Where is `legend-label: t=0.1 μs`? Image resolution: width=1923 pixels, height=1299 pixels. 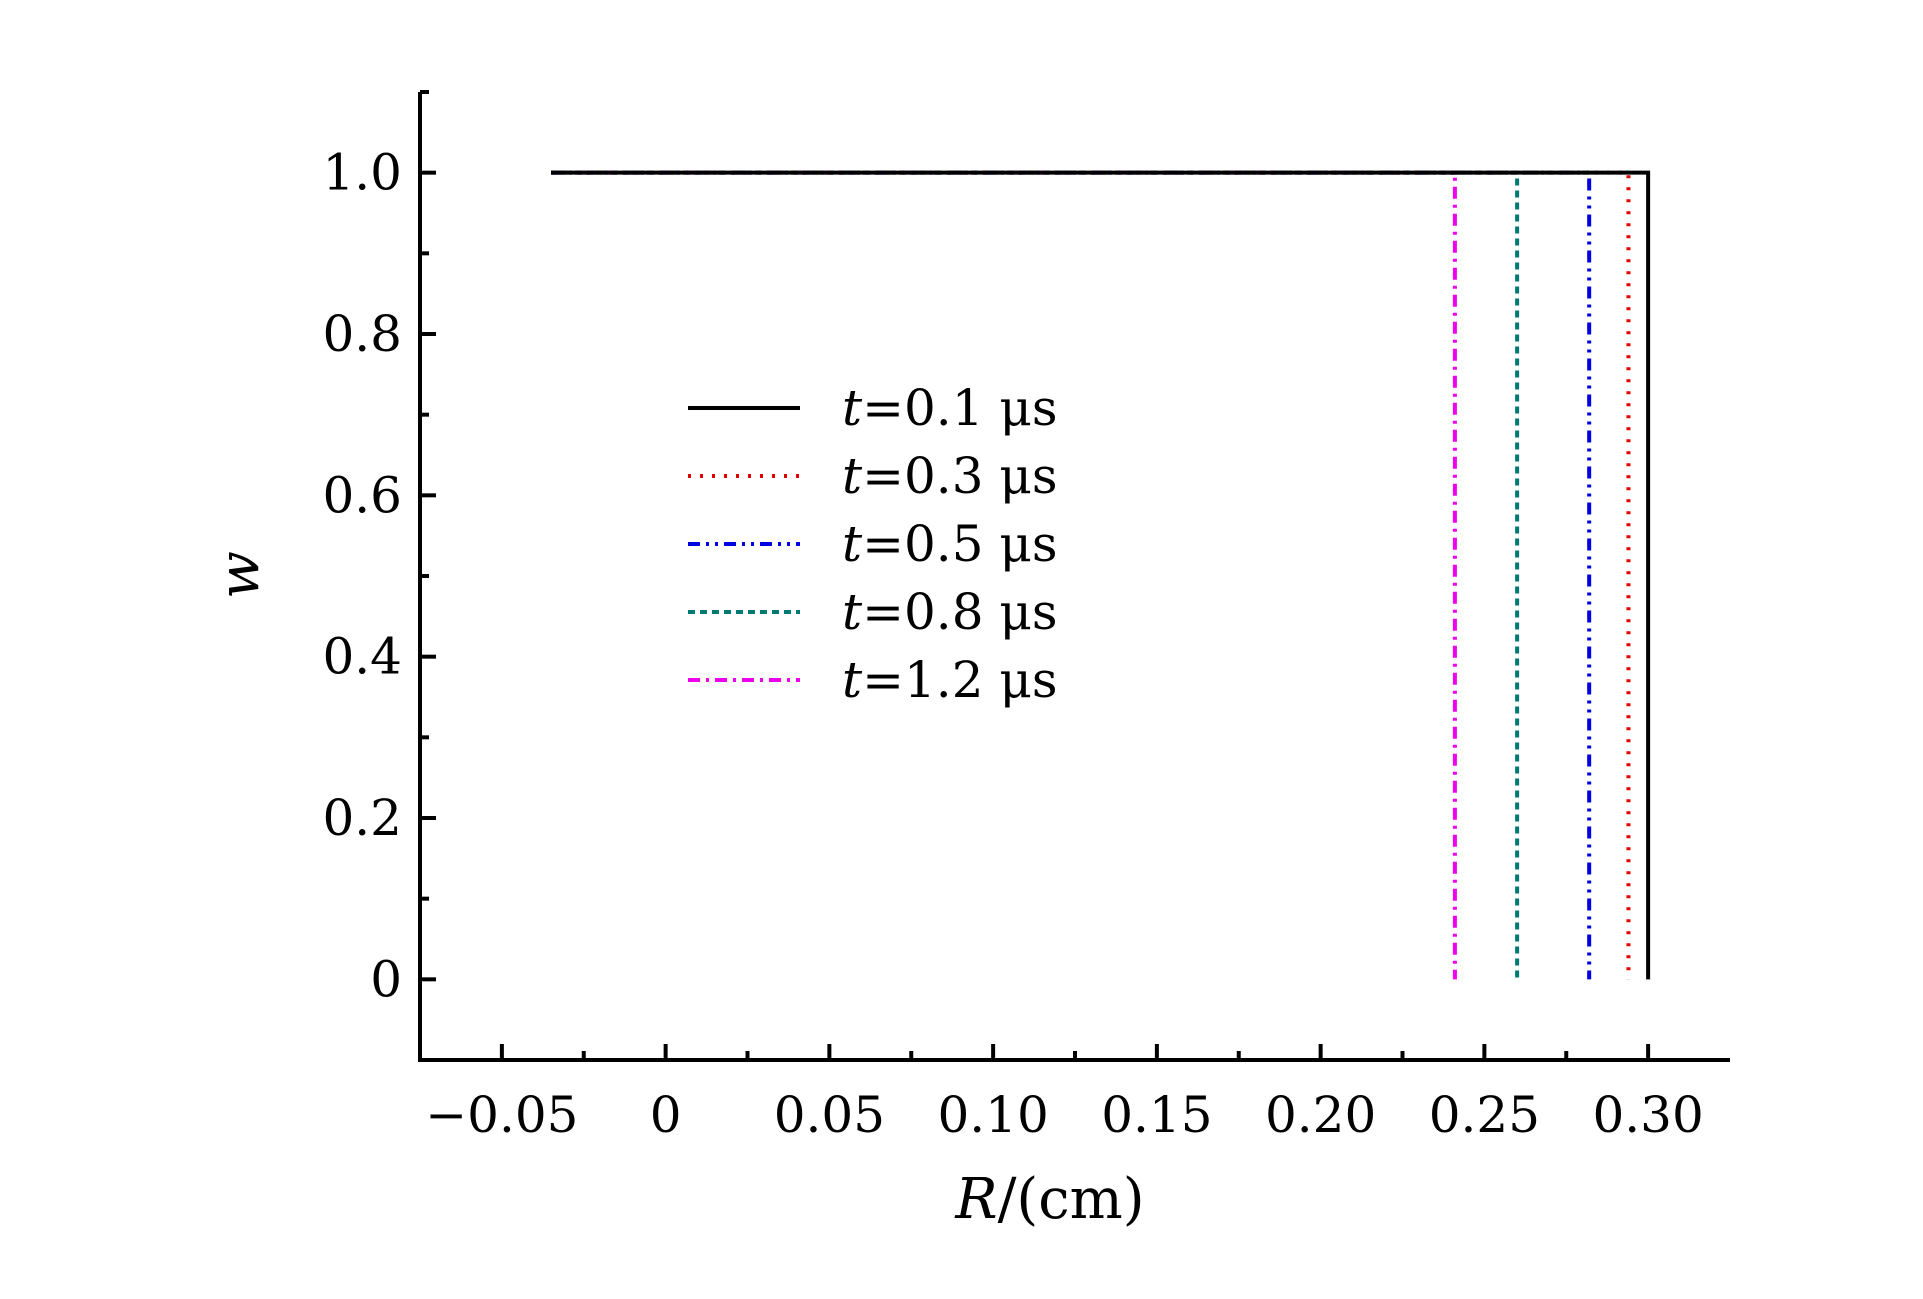 legend-label: t=0.1 μs is located at coordinates (950, 408).